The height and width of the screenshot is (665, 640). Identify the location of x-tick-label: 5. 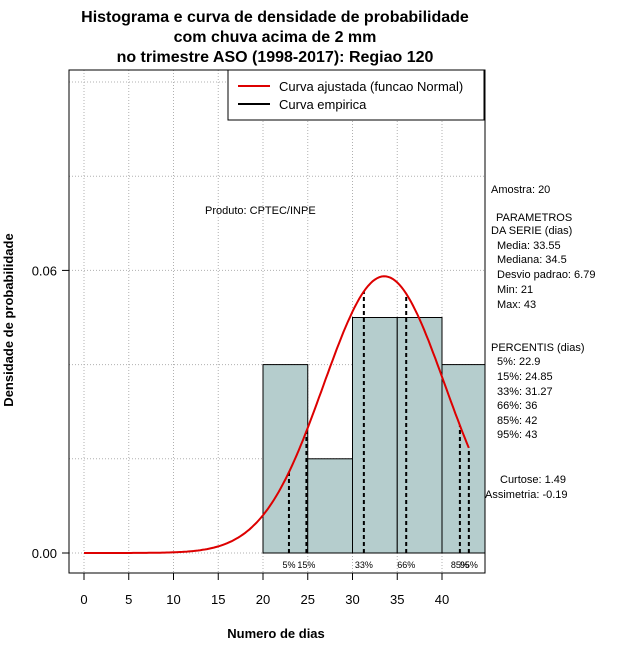
(128, 599).